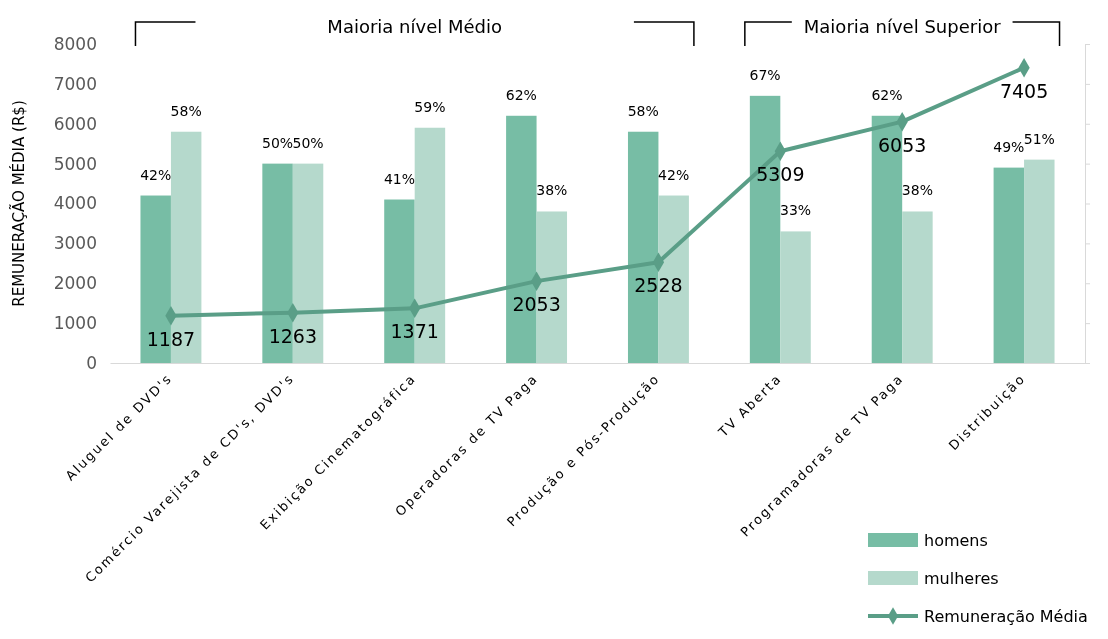 The image size is (1108, 639). Describe the element at coordinates (75, 283) in the screenshot. I see `y-tick-label: 2000` at that location.